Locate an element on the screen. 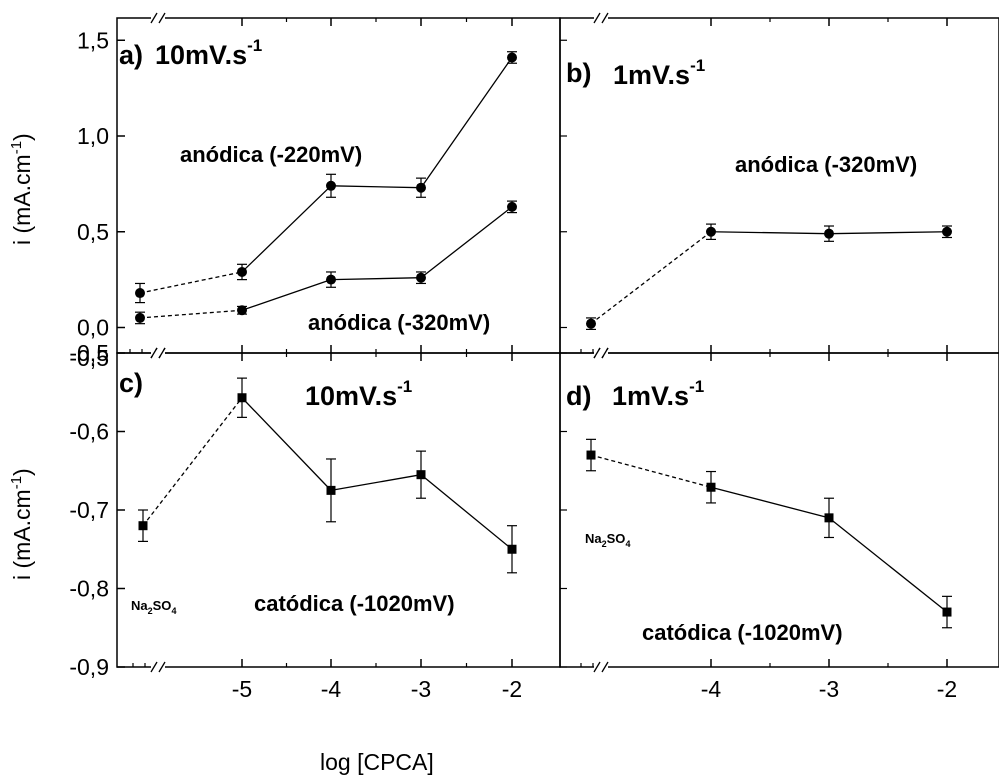  panel-b-title: b) is located at coordinates (578, 73).